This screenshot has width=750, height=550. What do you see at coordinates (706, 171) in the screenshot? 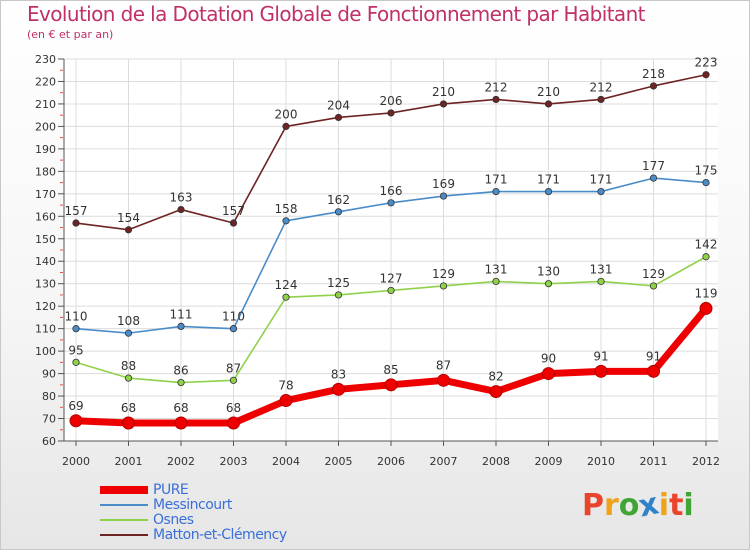
I see `data-label: 175` at bounding box center [706, 171].